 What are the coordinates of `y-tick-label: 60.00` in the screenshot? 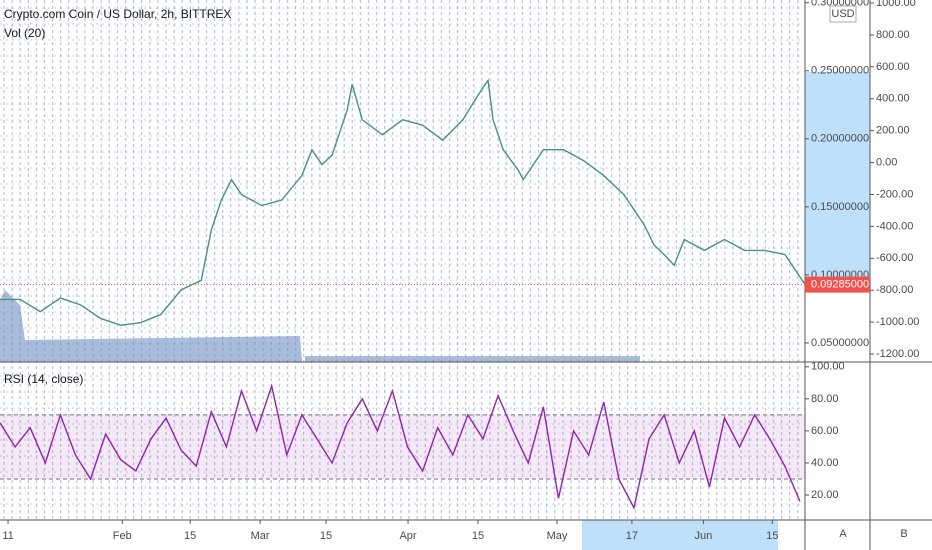 It's located at (825, 431).